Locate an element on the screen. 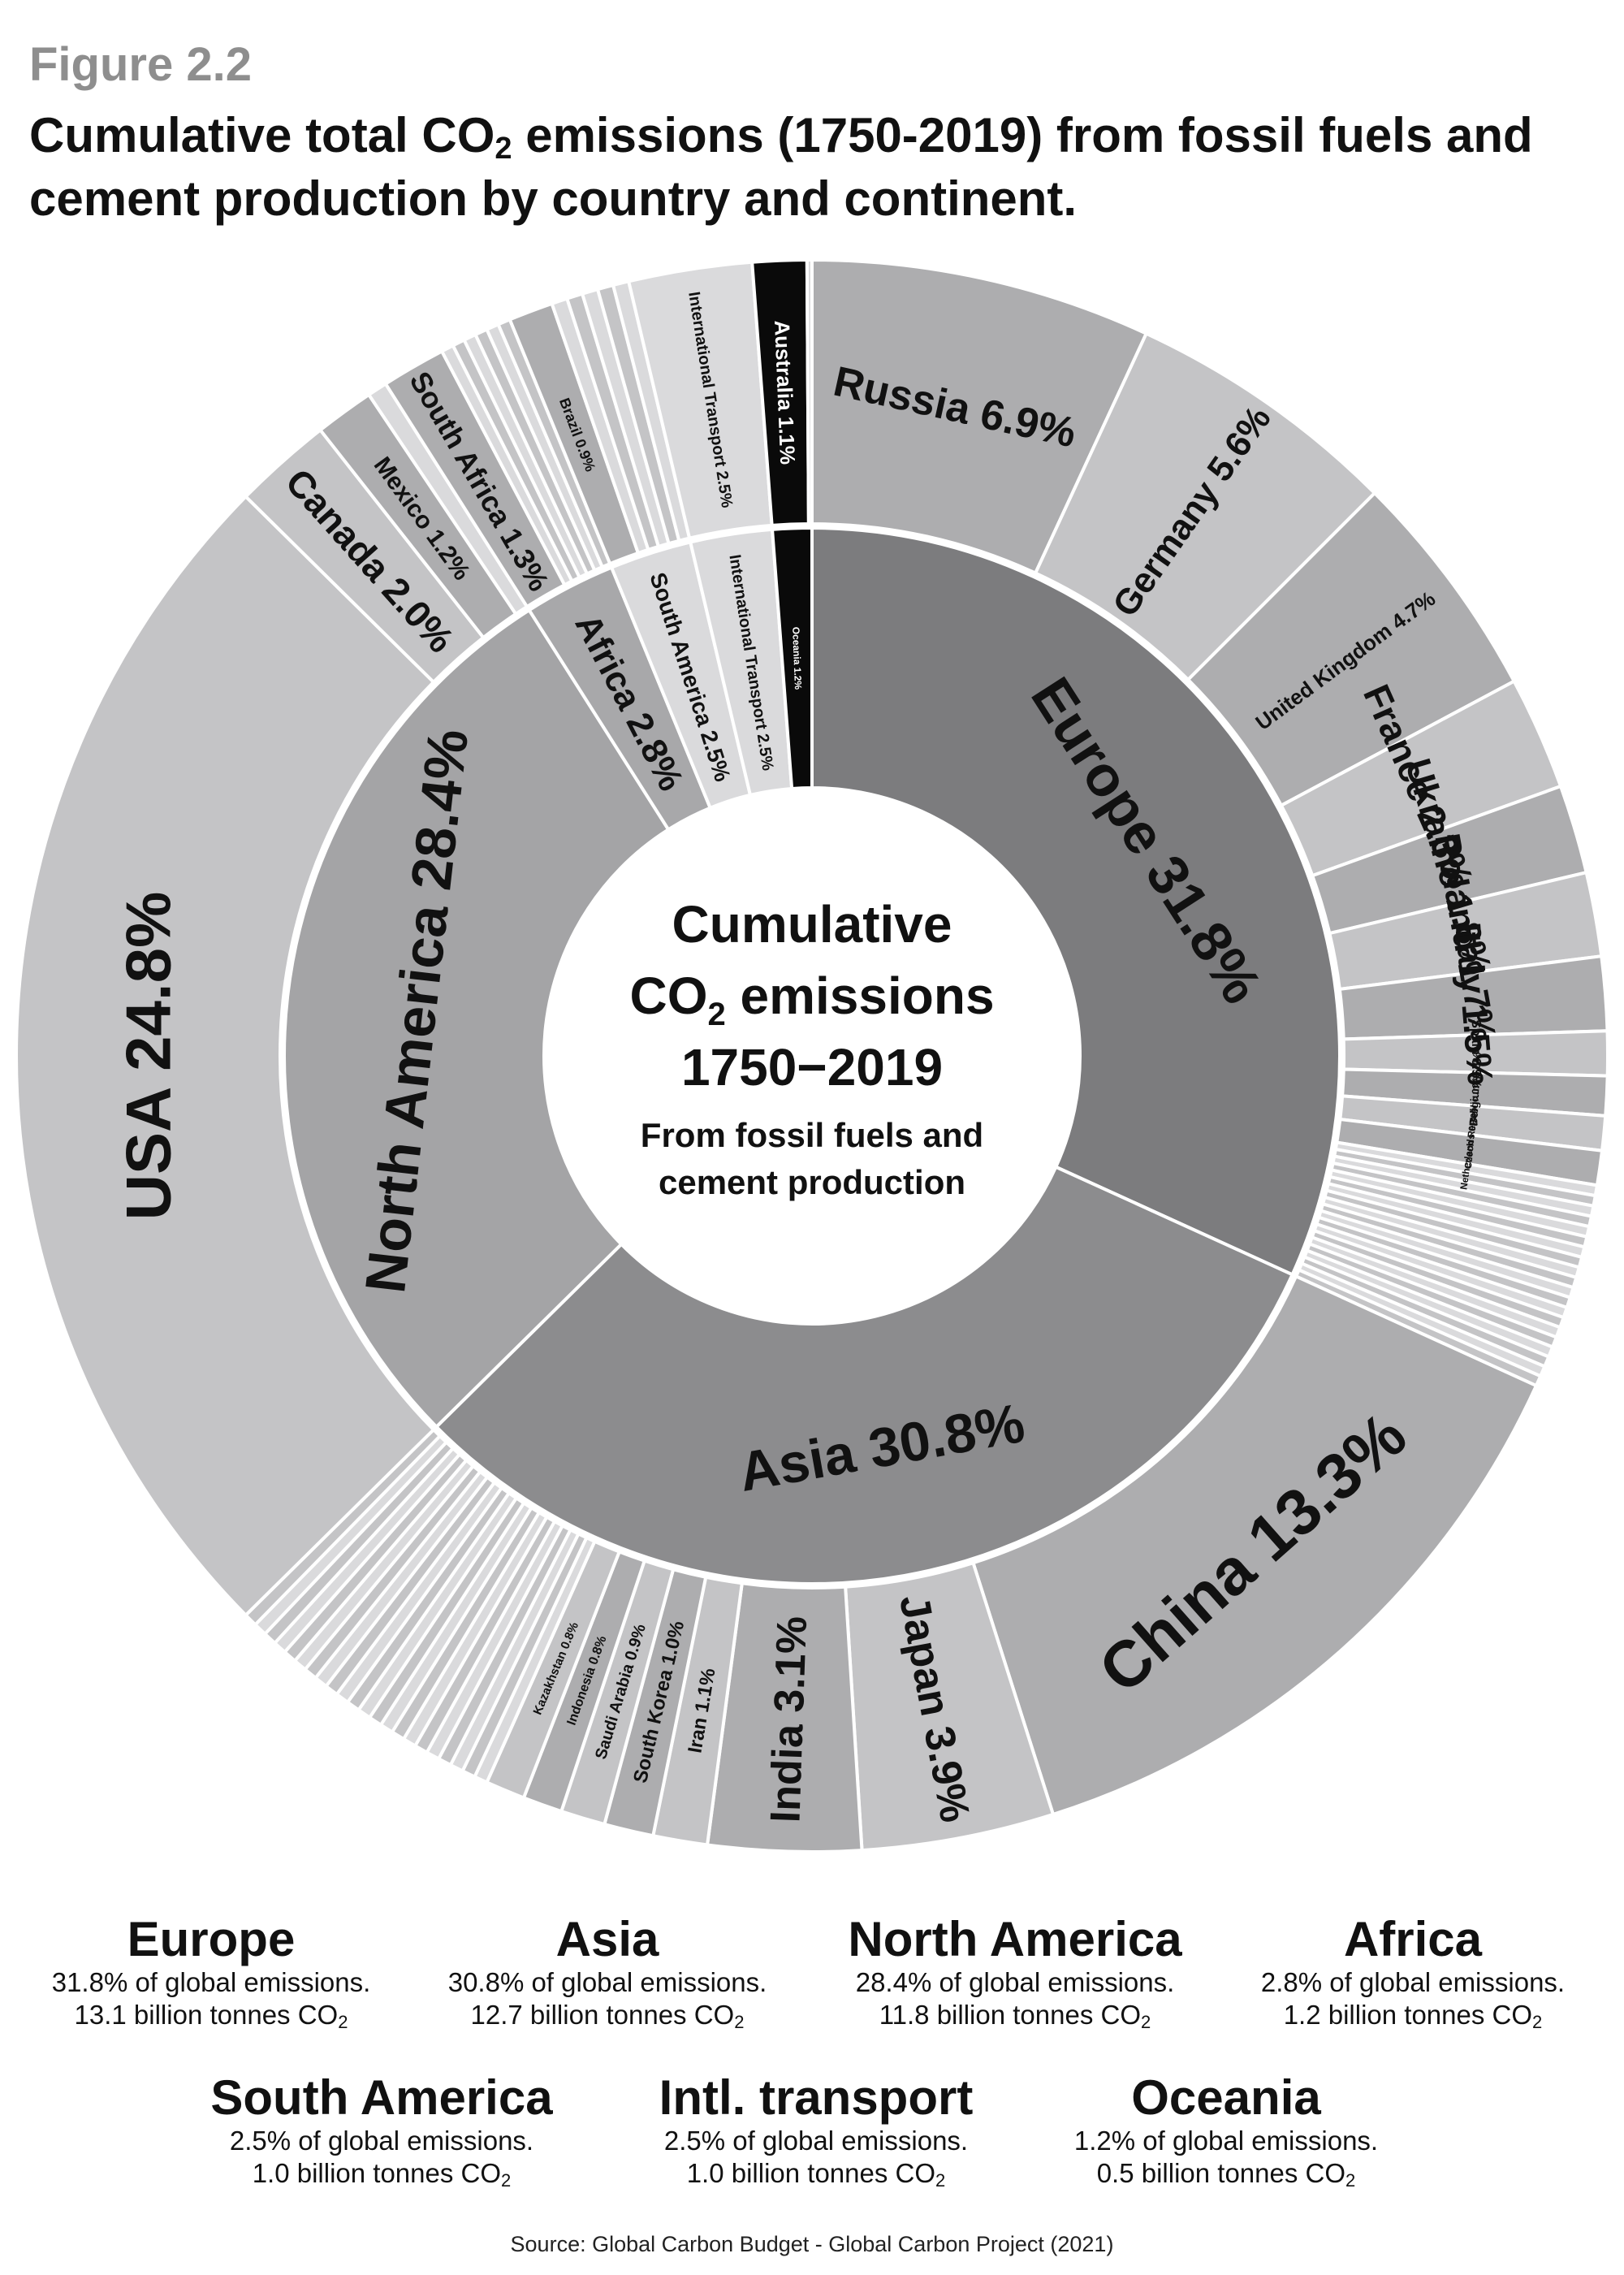 Image resolution: width=1624 pixels, height=2275 pixels. legend-percent: 1.2% of global emissions. is located at coordinates (1226, 2141).